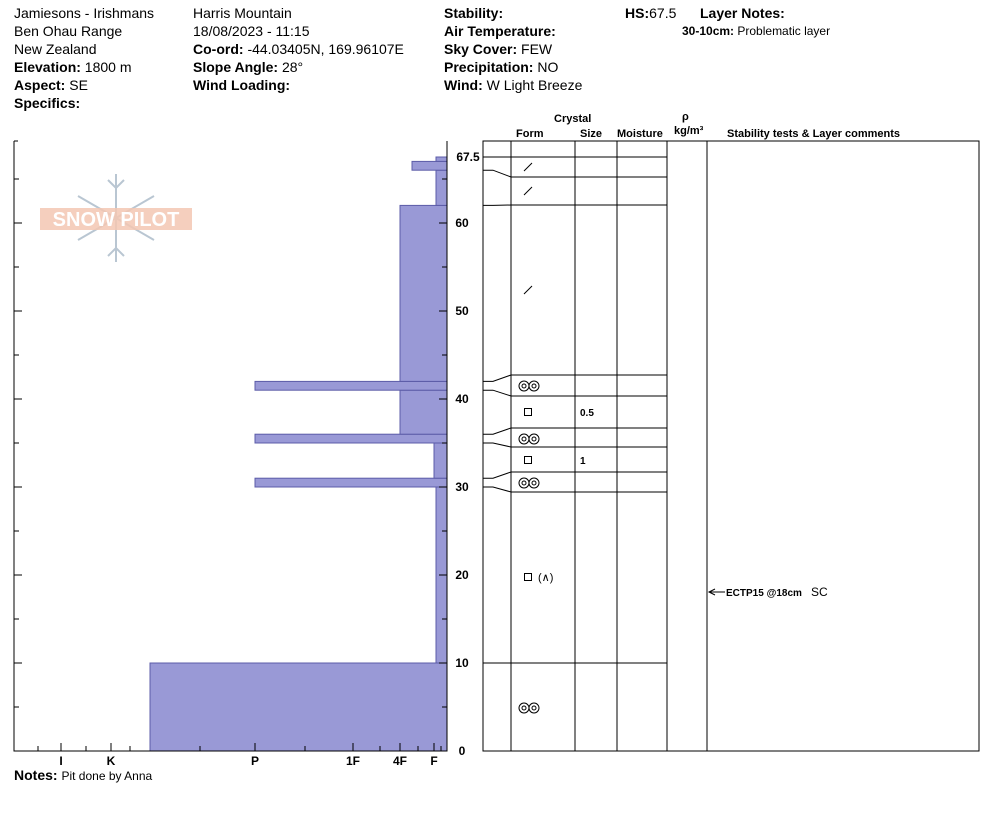 The height and width of the screenshot is (840, 994). What do you see at coordinates (462, 575) in the screenshot?
I see `height-tick-label: 20` at bounding box center [462, 575].